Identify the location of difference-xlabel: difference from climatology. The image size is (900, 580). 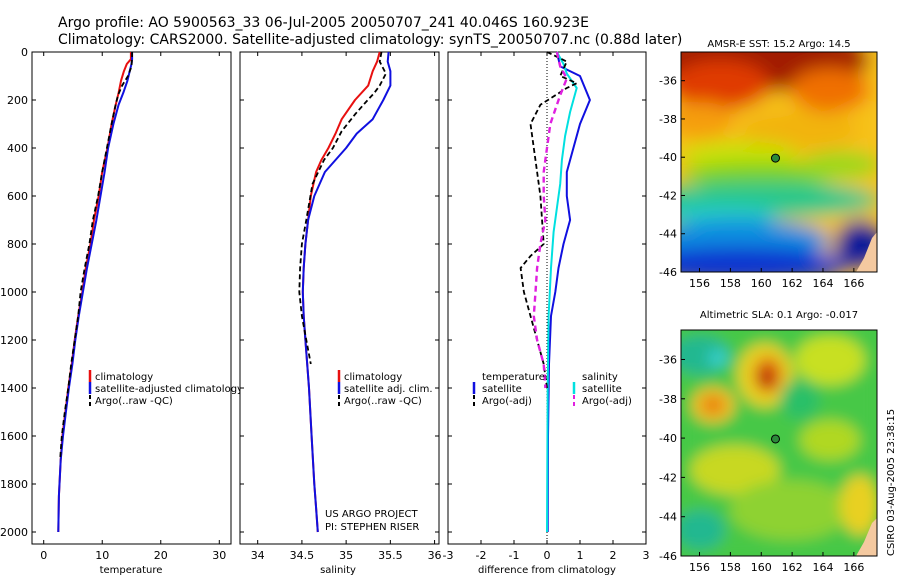
(547, 570).